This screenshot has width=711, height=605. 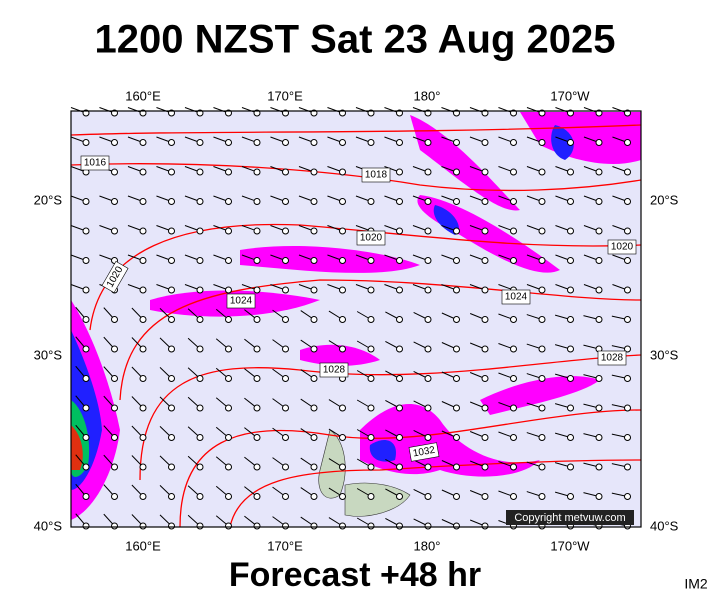 What do you see at coordinates (664, 199) in the screenshot?
I see `lat-label: 20°S` at bounding box center [664, 199].